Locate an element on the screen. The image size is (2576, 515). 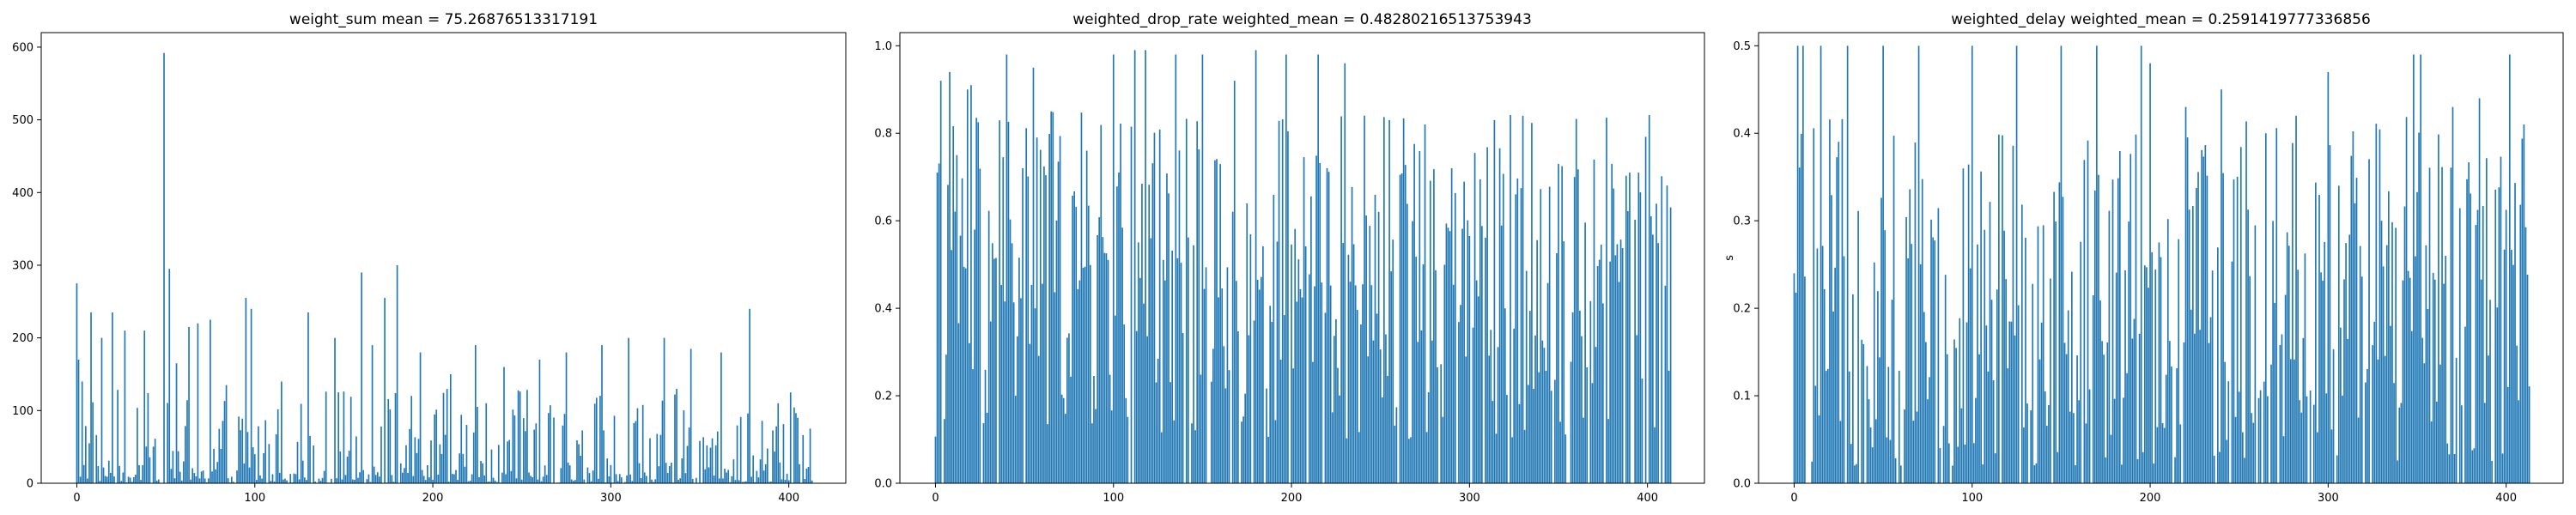
x-tick-label: 200 is located at coordinates (1292, 498).